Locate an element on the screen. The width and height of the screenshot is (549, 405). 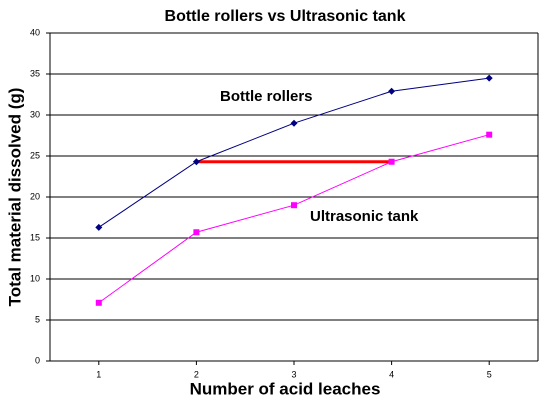
x-tick-label: 1 is located at coordinates (98, 374).